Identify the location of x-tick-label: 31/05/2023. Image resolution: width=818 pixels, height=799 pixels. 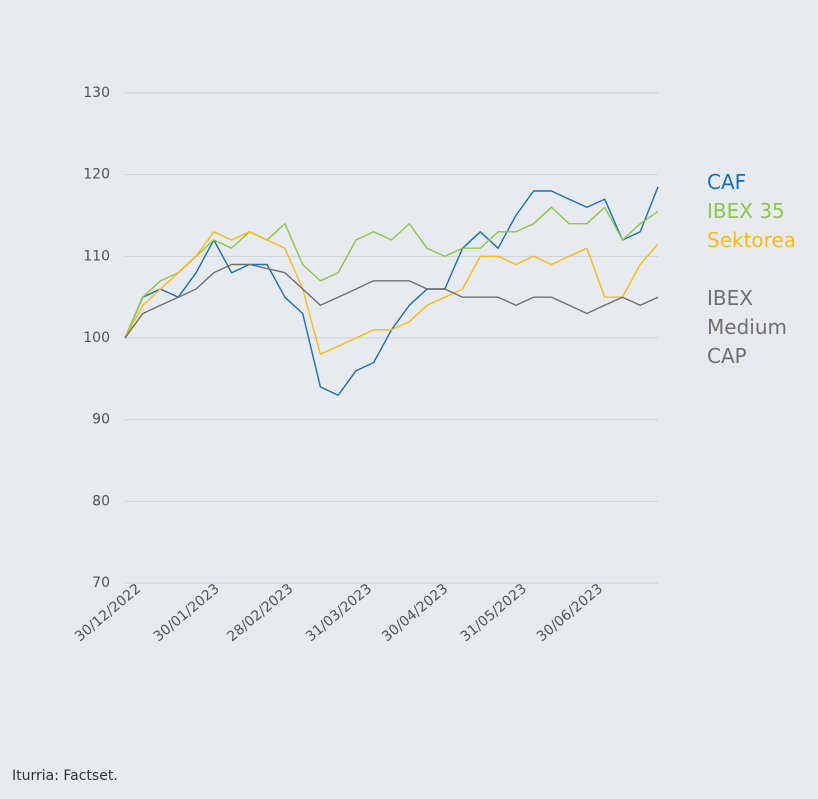
(494, 613).